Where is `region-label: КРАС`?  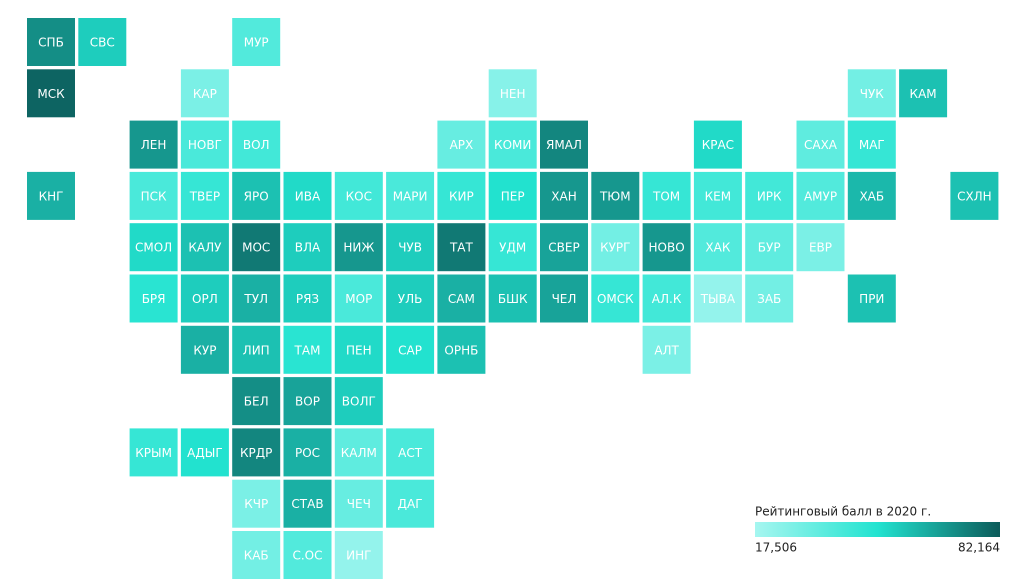
region-label: КРАС is located at coordinates (718, 145).